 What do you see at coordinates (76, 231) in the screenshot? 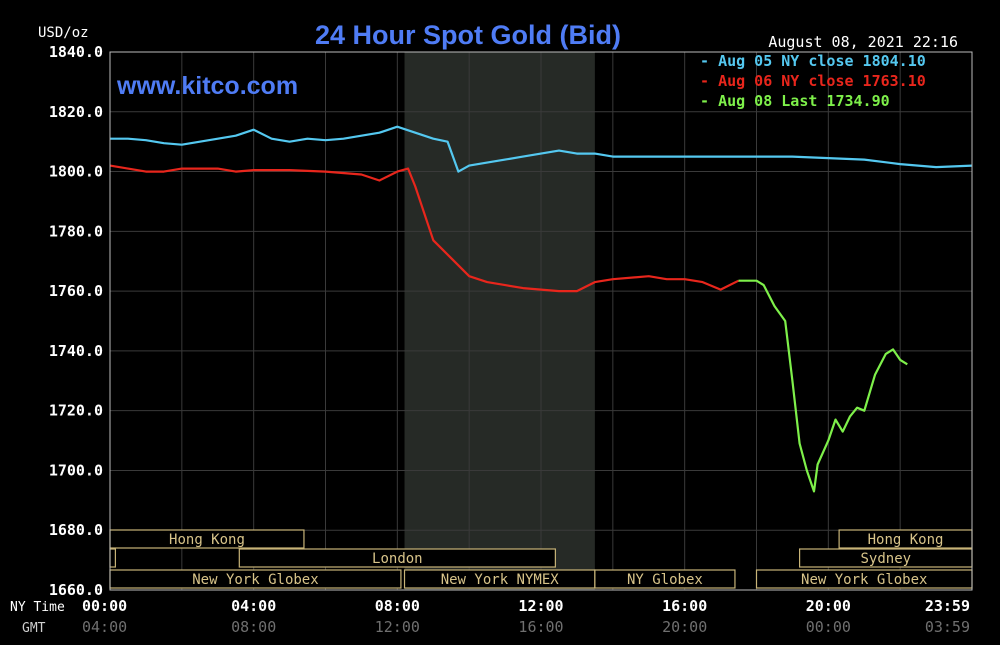
I see `y-tick-label: 1780.0` at bounding box center [76, 231].